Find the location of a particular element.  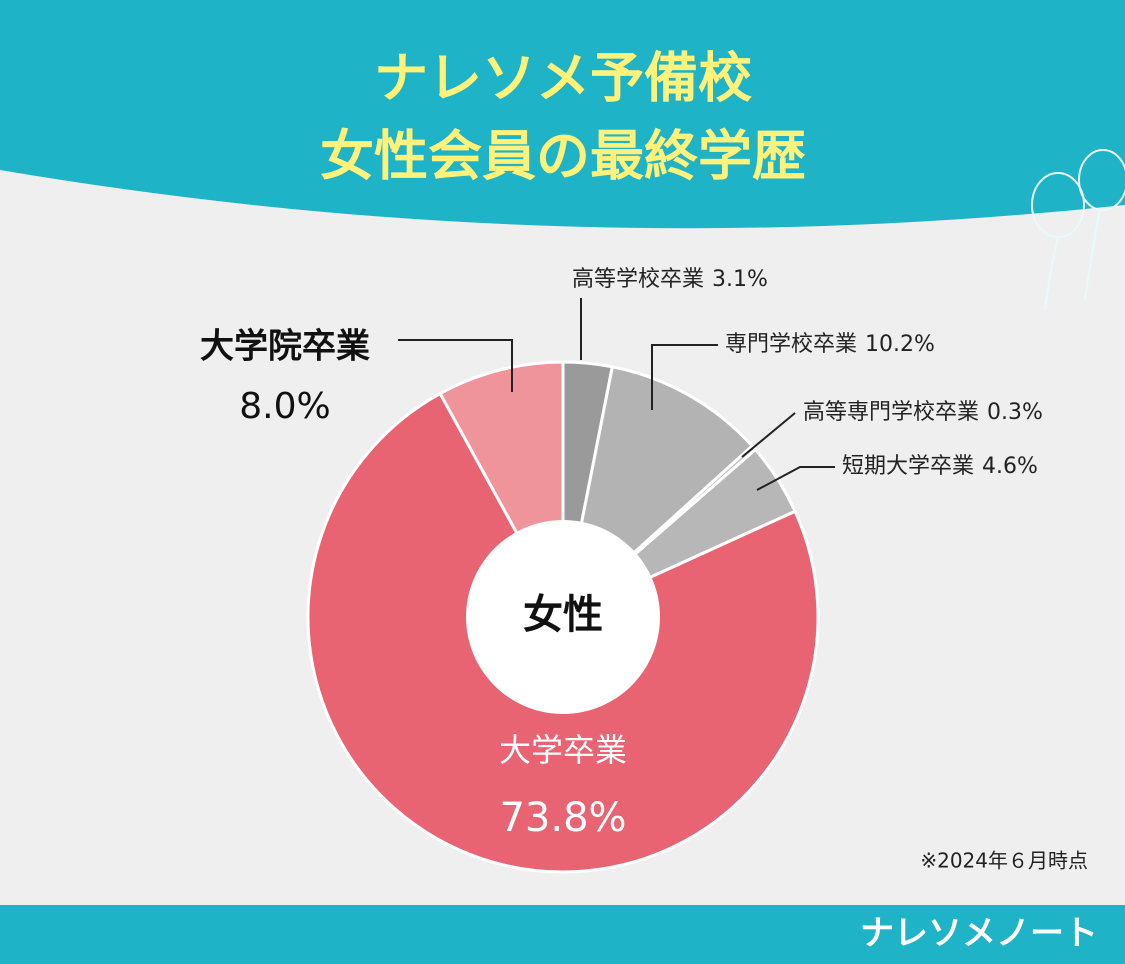

center-label: 女性 is located at coordinates (563, 615).